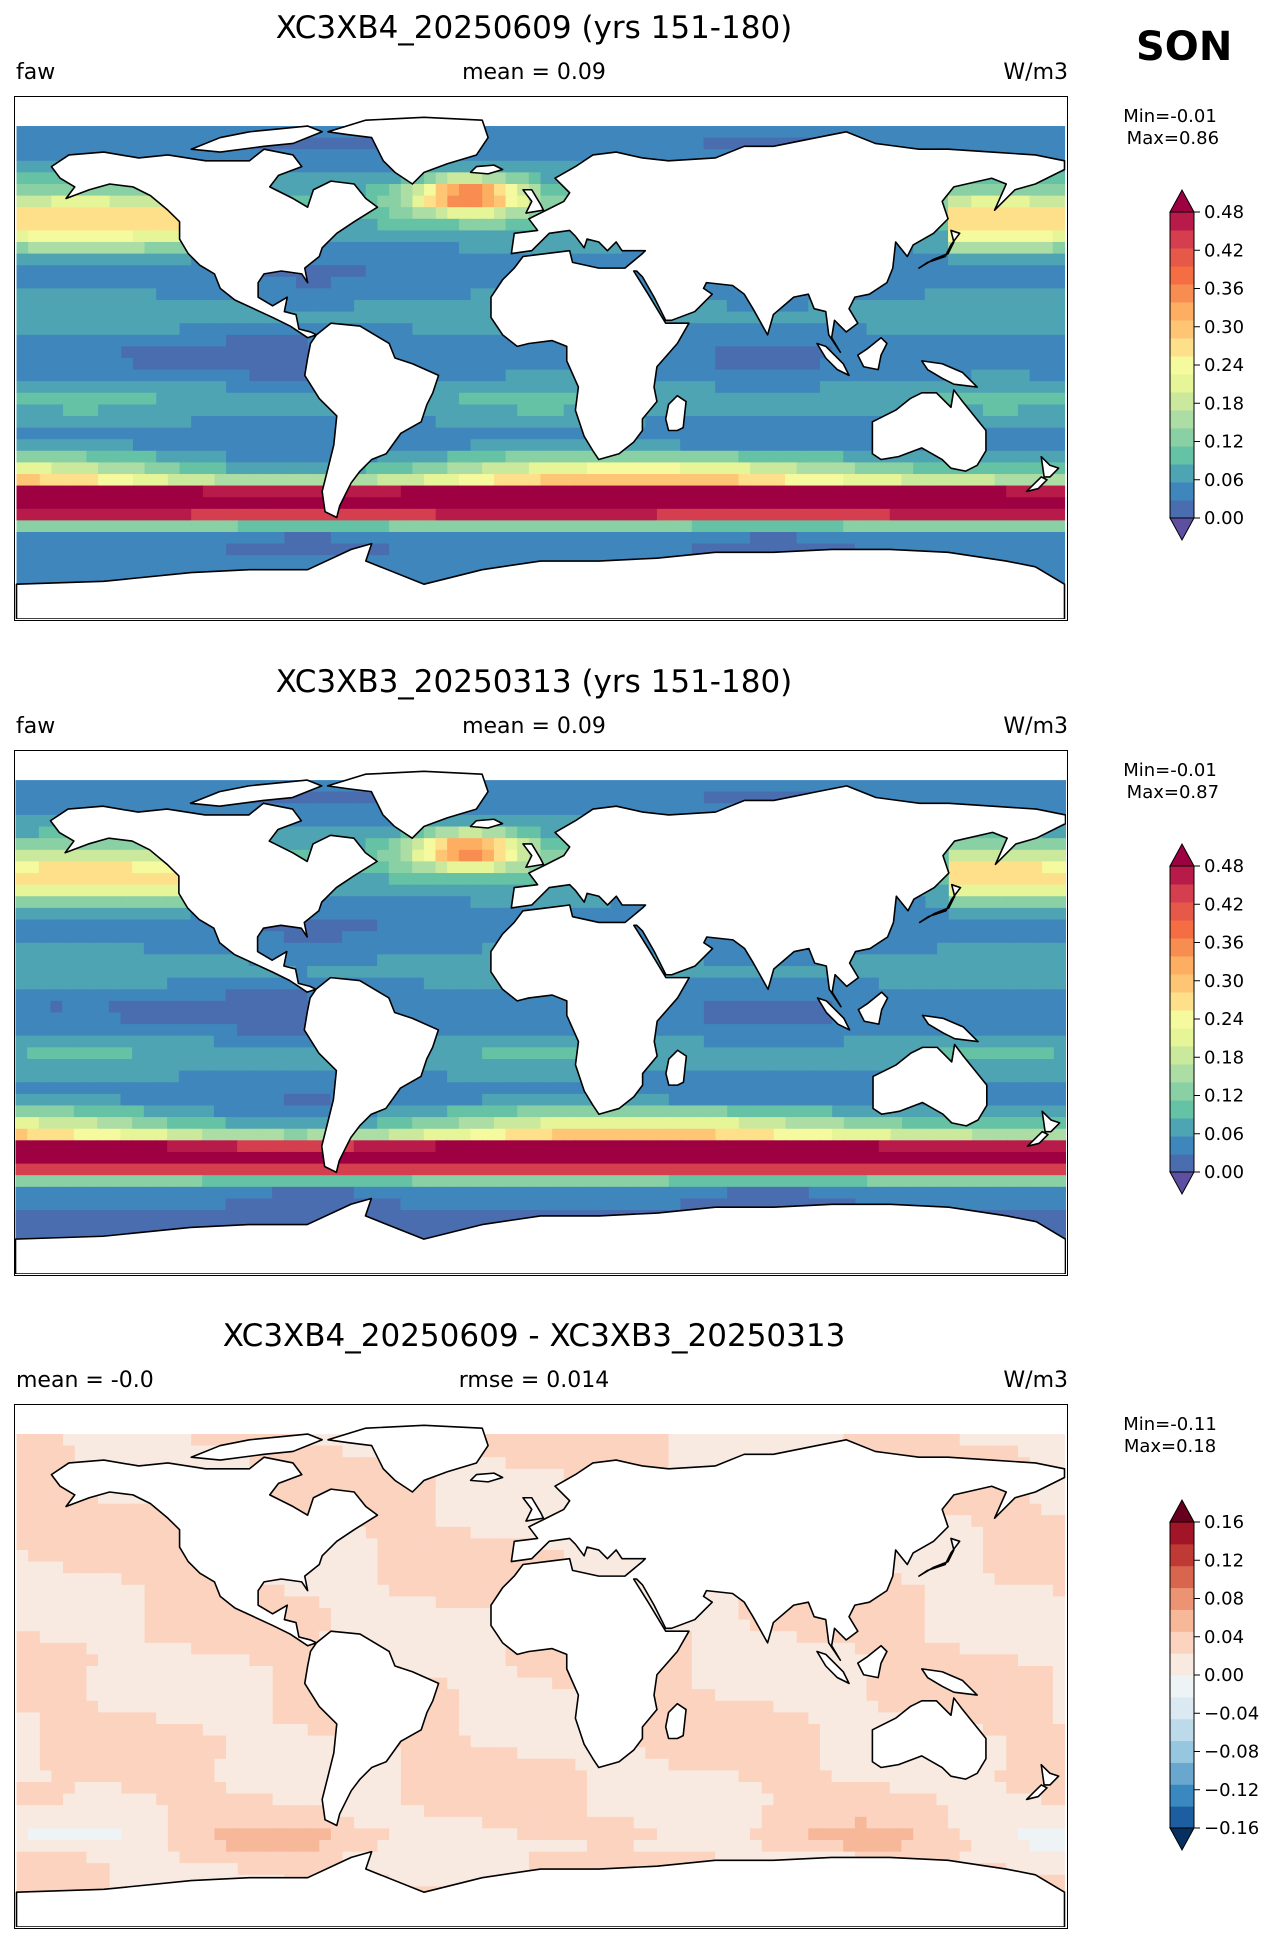 This screenshot has height=1939, width=1270. Describe the element at coordinates (1231, 1790) in the screenshot. I see `colorbar-tick-label: −0.12` at that location.